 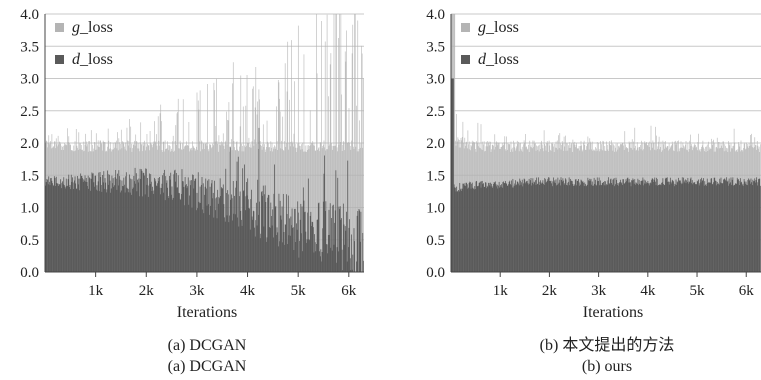 I want to click on caption-a-1: (a) DCGAN, so click(x=207, y=345).